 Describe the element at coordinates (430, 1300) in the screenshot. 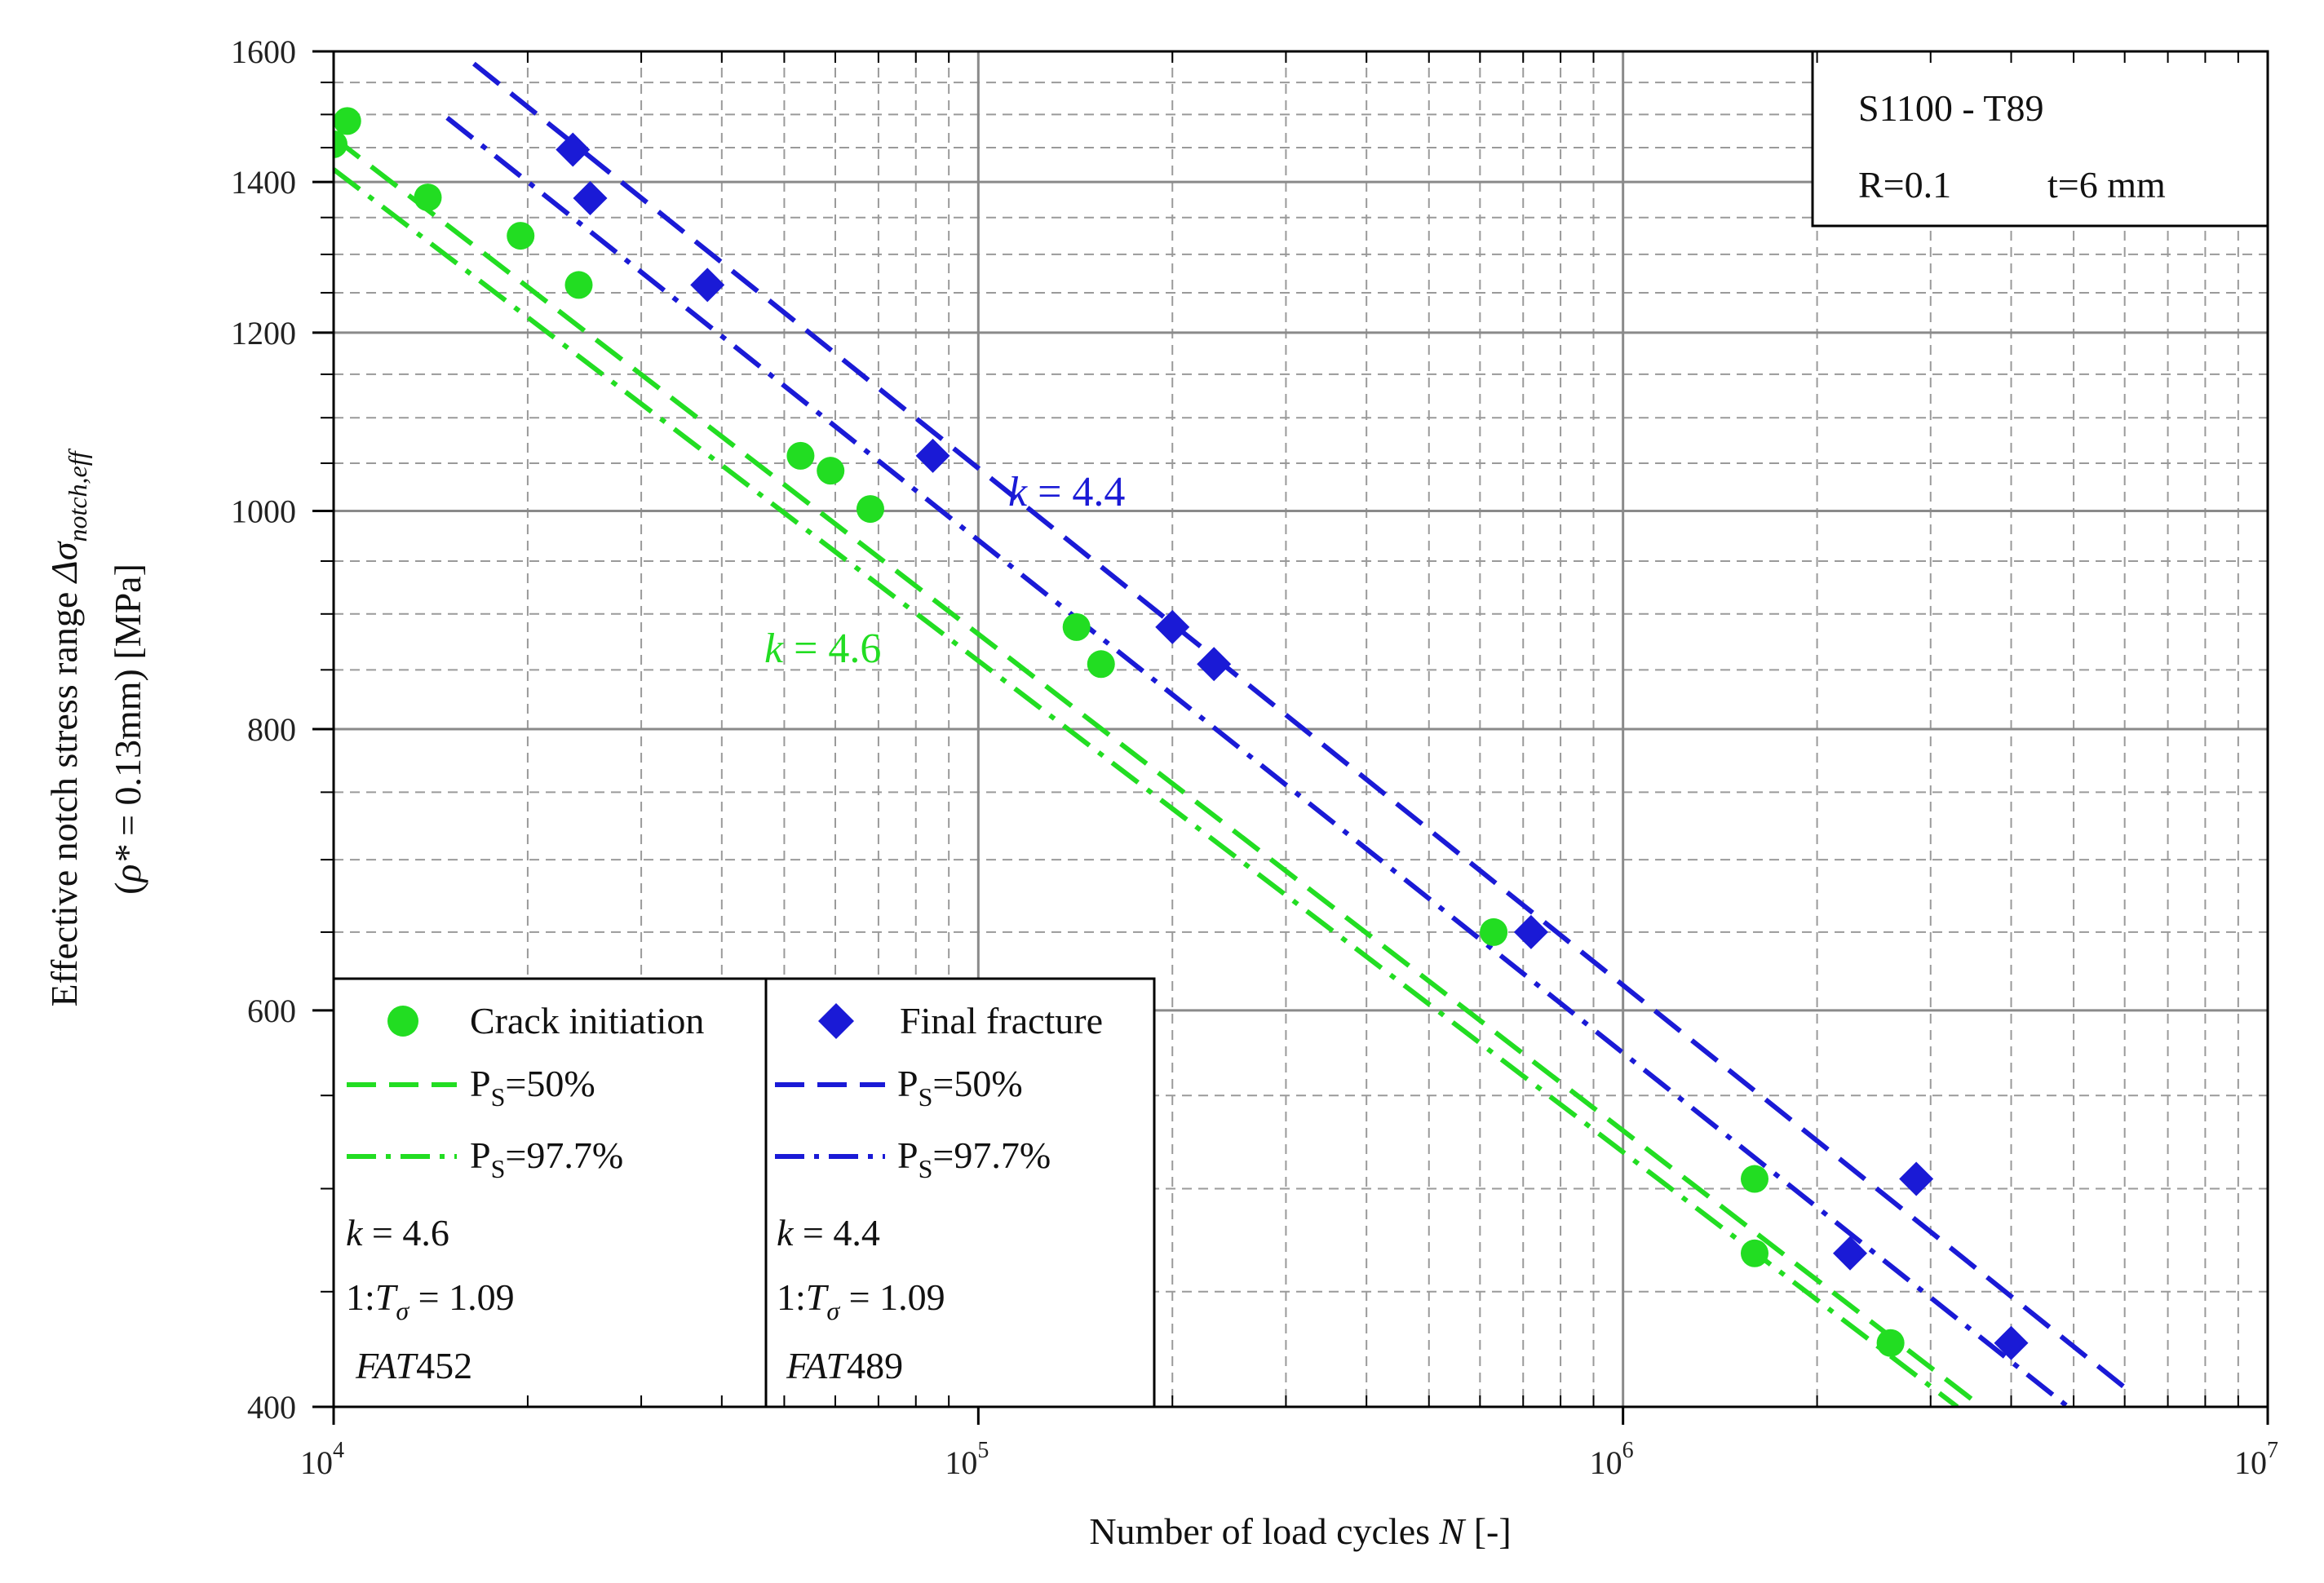

I see `legend-left-t: 1:Tσ = 1.09` at that location.